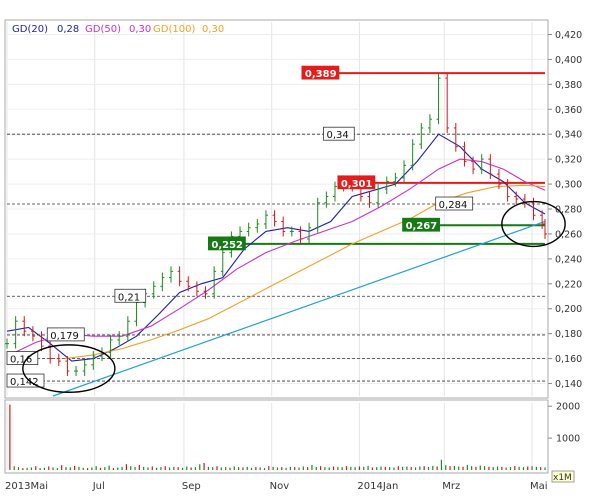 The width and height of the screenshot is (600, 504). Describe the element at coordinates (98, 486) in the screenshot. I see `x-tick-label: Jul` at that location.